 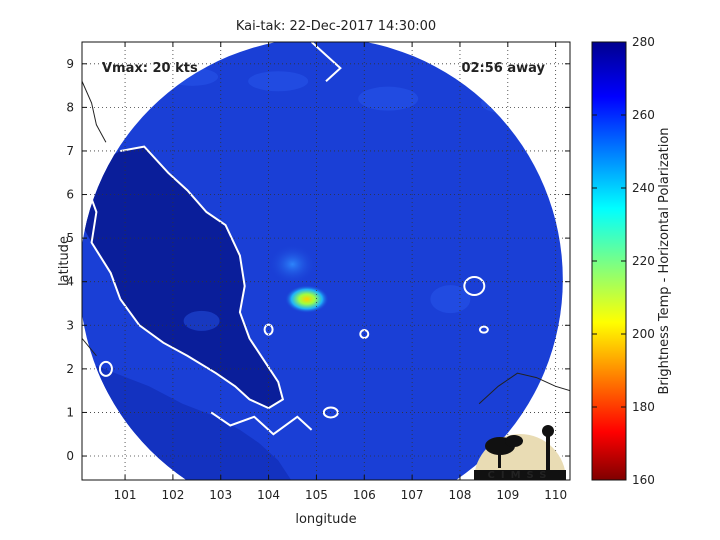 I want to click on coast-thailand, so click(x=94, y=111).